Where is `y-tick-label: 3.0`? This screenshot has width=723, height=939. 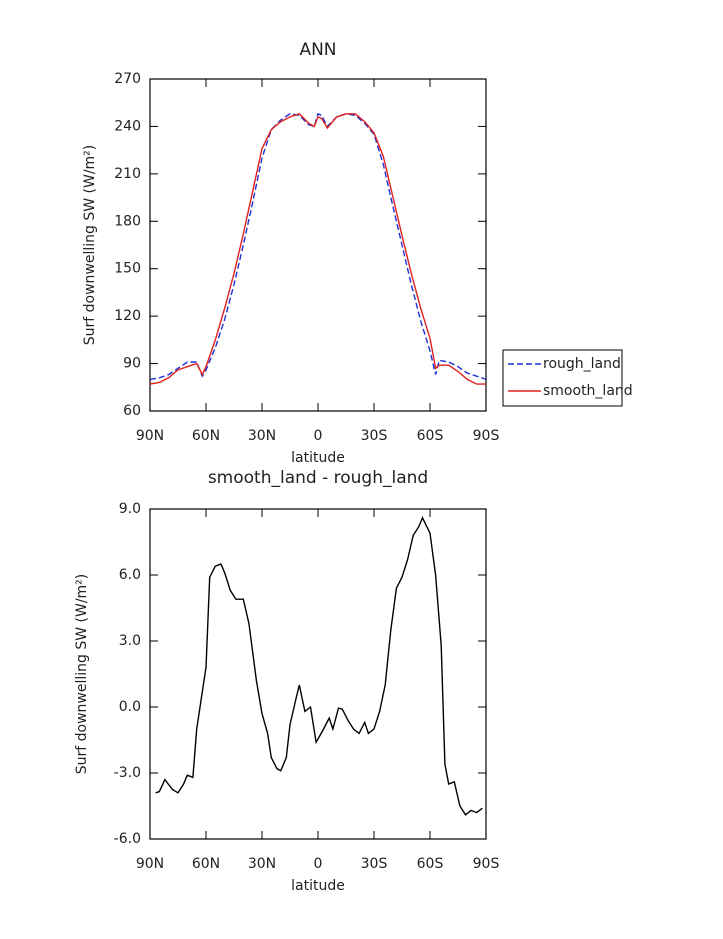
y-tick-label: 3.0 is located at coordinates (130, 641).